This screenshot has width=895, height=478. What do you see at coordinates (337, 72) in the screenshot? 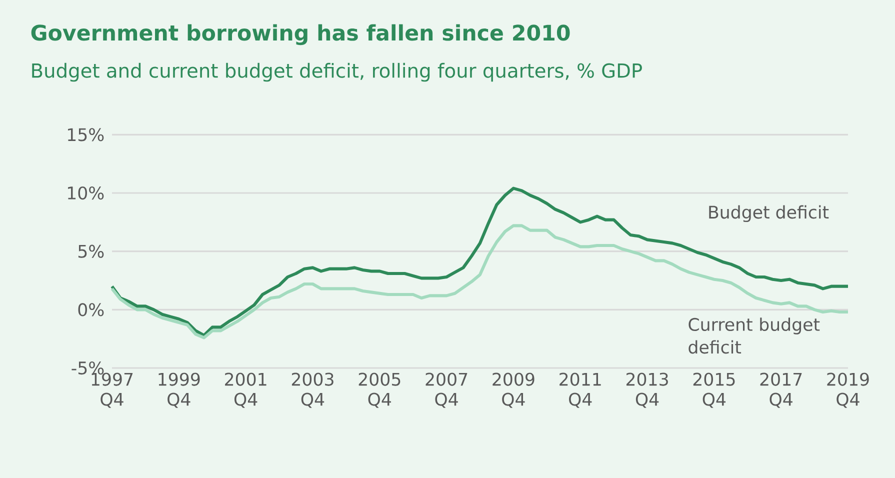
I see `chart-subtitle: Budget and current budget deficit, rolling four quarters, % GDP` at bounding box center [337, 72].